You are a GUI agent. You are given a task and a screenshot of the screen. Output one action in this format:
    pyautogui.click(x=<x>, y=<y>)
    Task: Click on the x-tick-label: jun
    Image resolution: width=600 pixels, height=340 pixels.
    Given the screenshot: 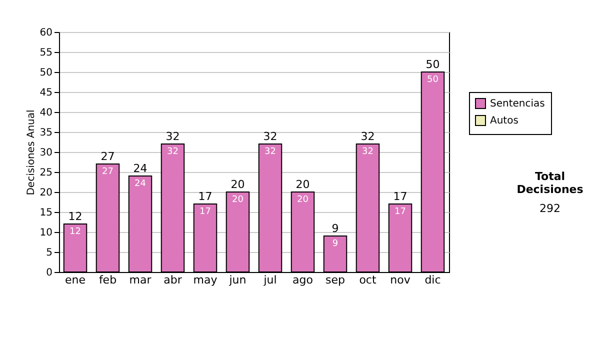 What is the action you would take?
    pyautogui.click(x=237, y=280)
    